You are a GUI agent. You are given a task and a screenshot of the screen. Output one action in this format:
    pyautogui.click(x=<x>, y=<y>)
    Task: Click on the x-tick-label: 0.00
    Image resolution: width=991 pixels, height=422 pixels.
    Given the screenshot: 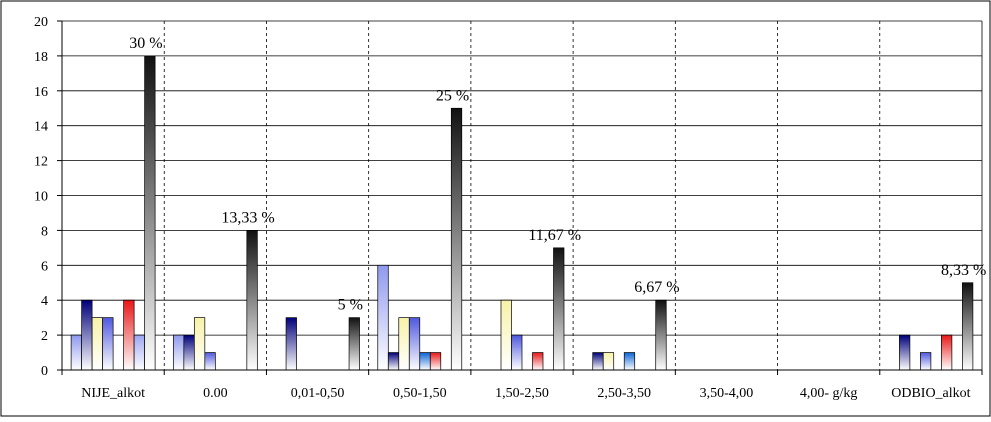 What is the action you would take?
    pyautogui.click(x=215, y=393)
    